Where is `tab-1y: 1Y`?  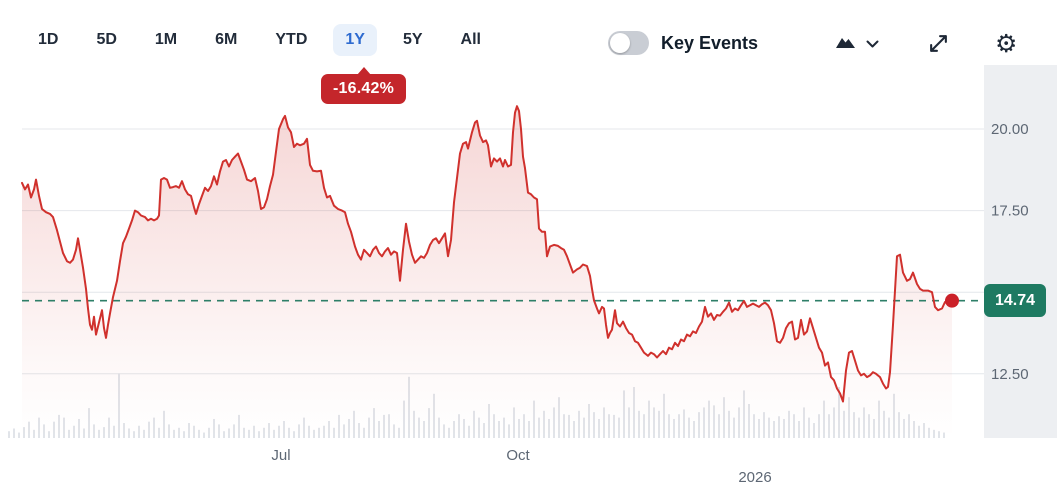 tab-1y: 1Y is located at coordinates (355, 40).